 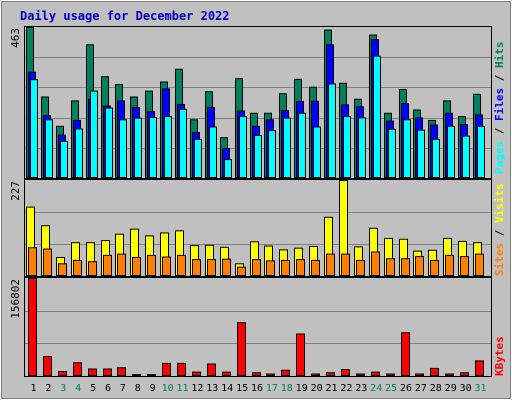 I want to click on day-tick-label: 25, so click(x=391, y=388).